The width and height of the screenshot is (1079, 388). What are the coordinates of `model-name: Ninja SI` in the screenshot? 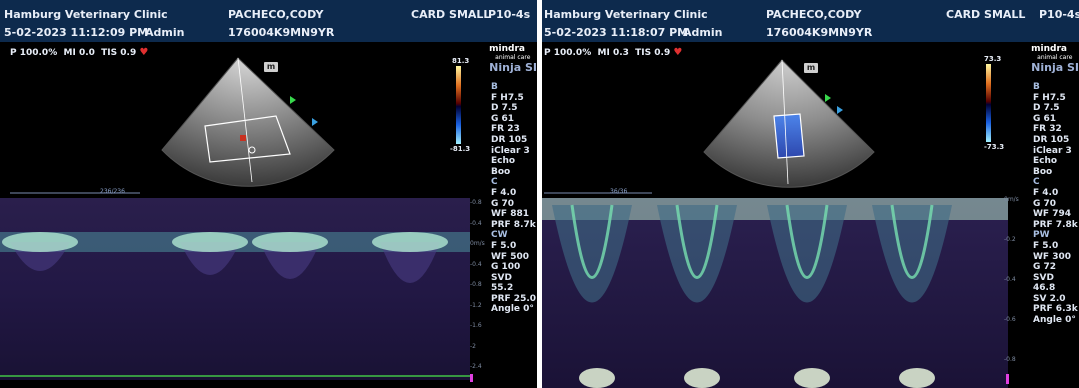 It's located at (1055, 67).